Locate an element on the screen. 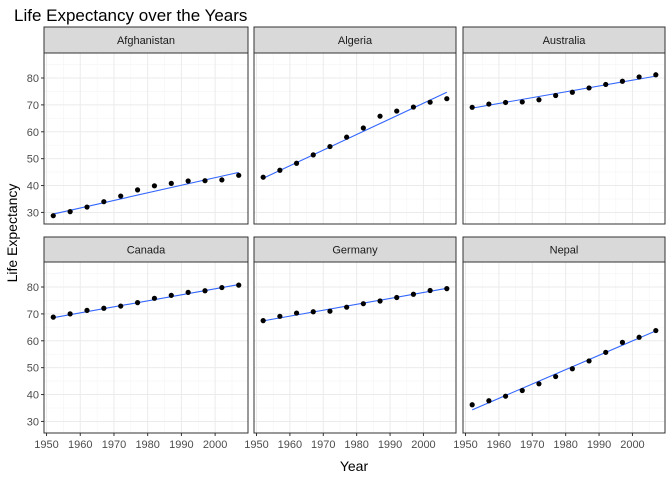 The height and width of the screenshot is (480, 672). facet-strip-label: Germany is located at coordinates (355, 251).